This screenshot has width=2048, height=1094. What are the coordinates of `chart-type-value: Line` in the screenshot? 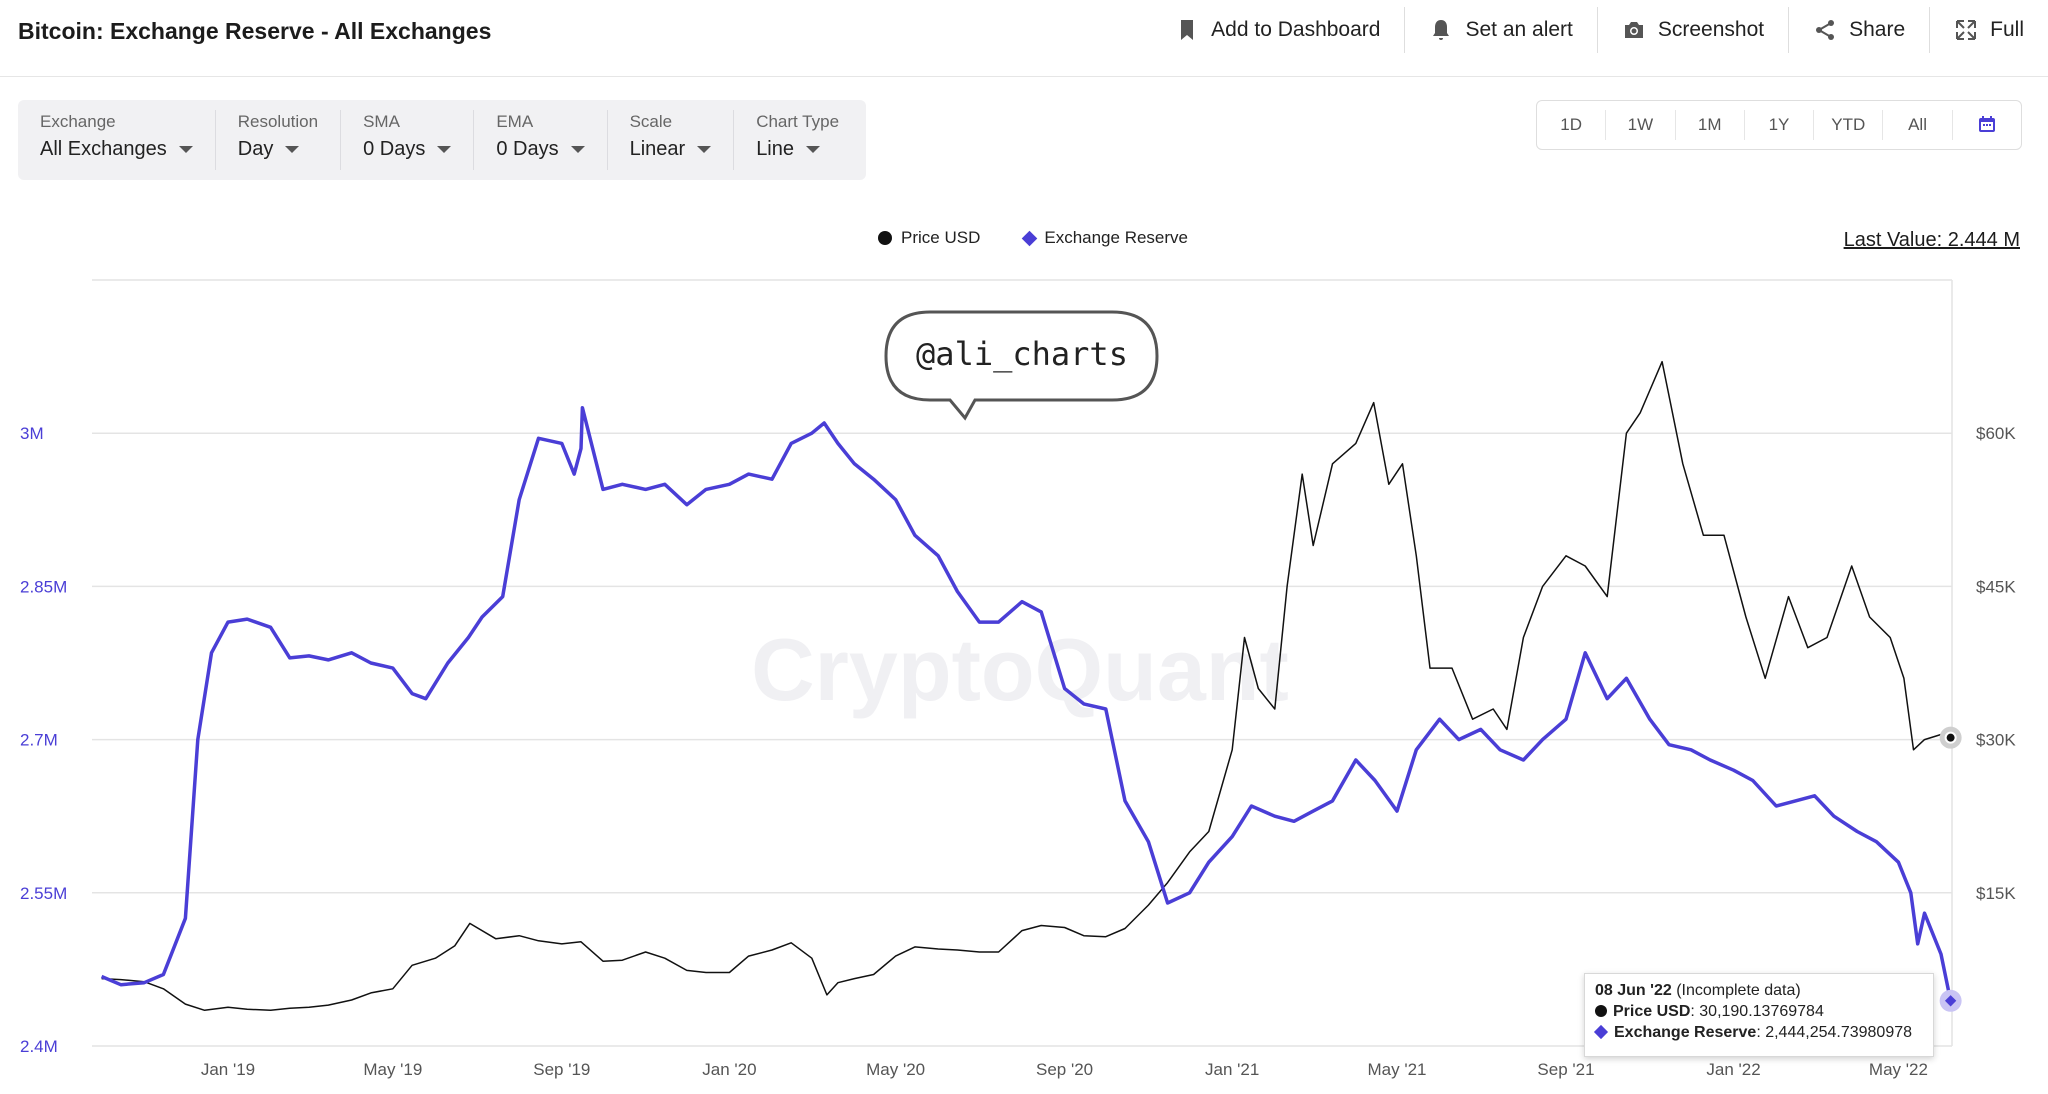 It's located at (775, 149).